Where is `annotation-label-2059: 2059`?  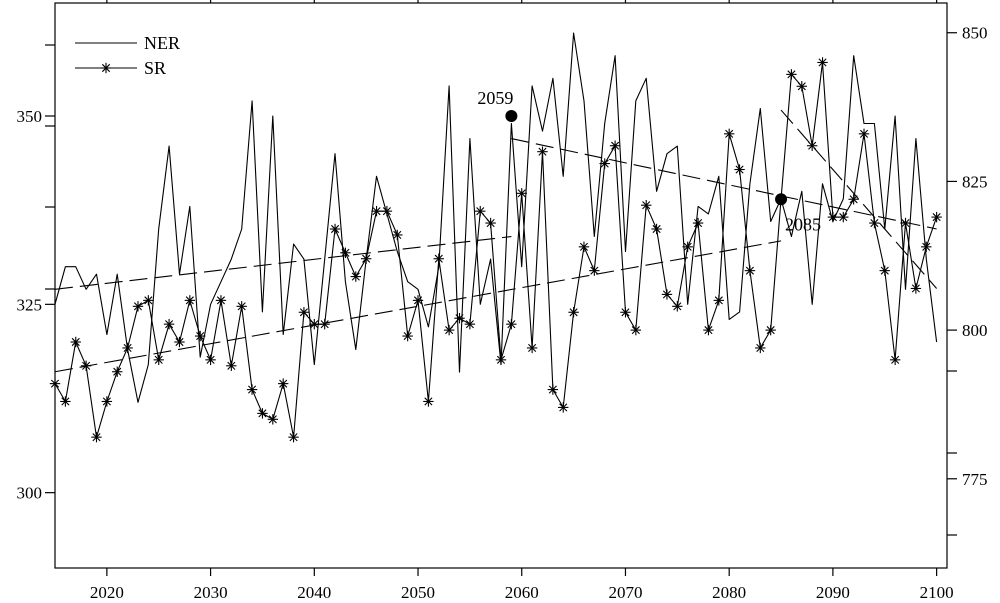
annotation-label-2059: 2059 is located at coordinates (495, 98).